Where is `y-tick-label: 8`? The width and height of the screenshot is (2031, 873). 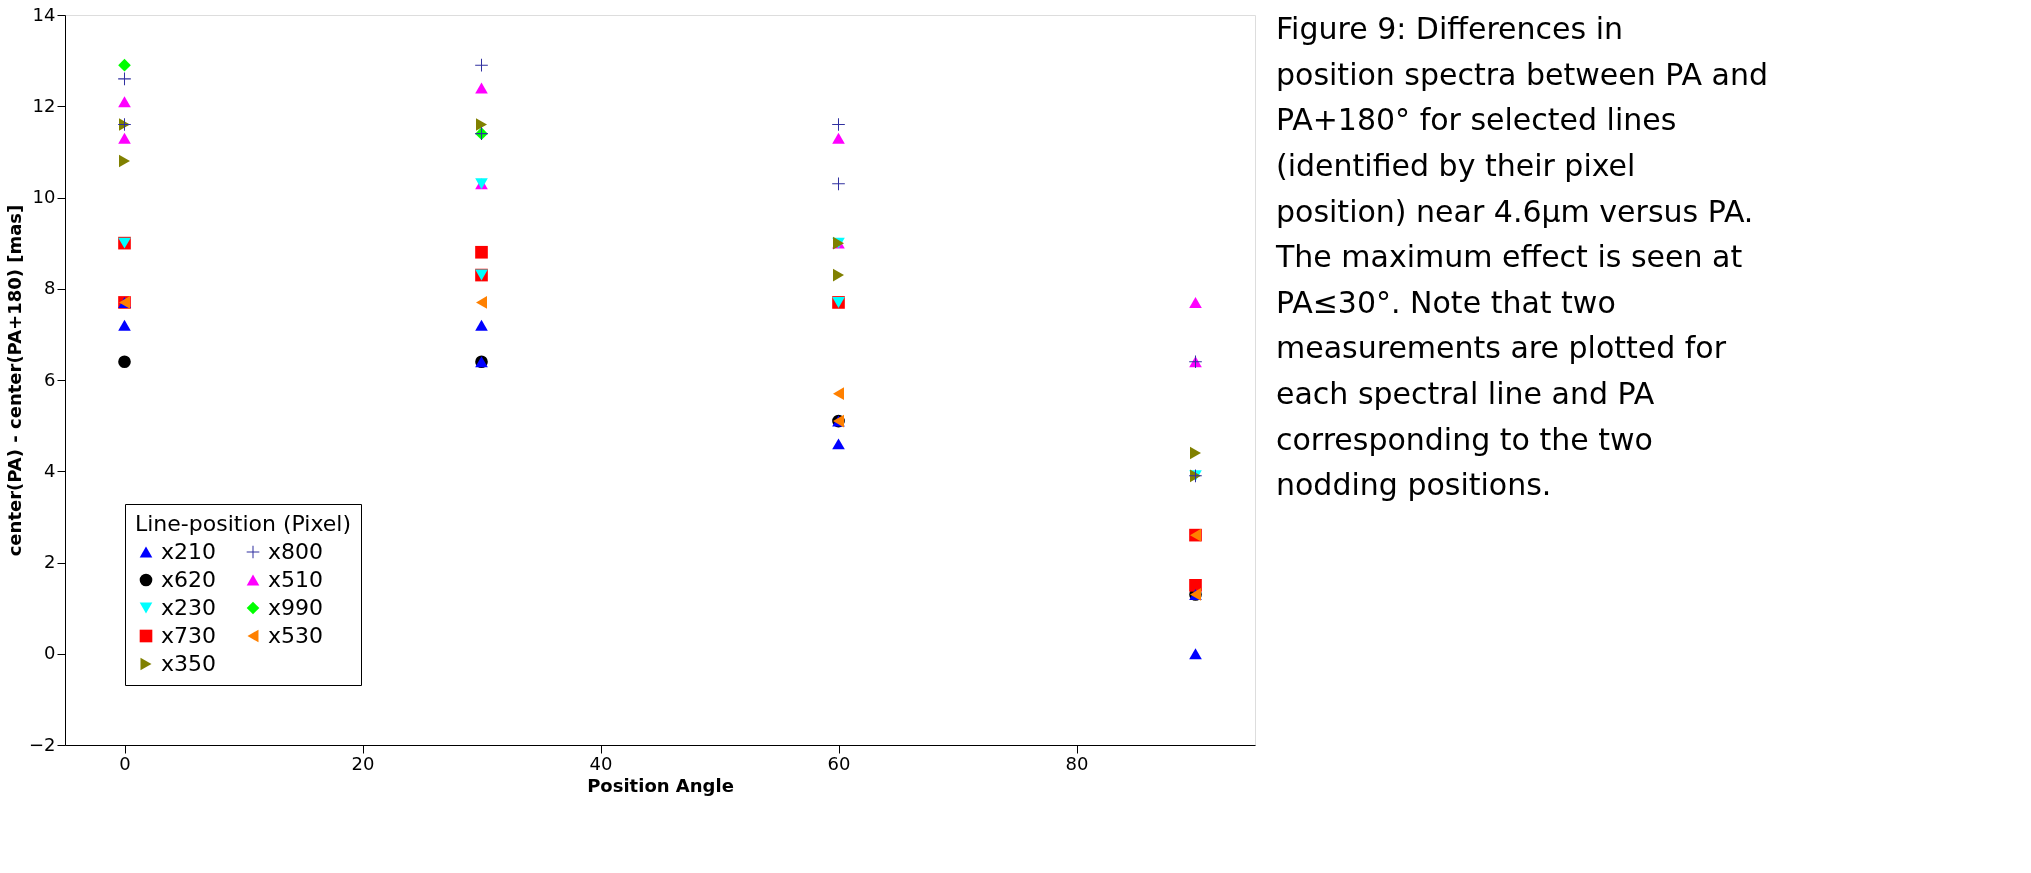
y-tick-label: 8 is located at coordinates (50, 288).